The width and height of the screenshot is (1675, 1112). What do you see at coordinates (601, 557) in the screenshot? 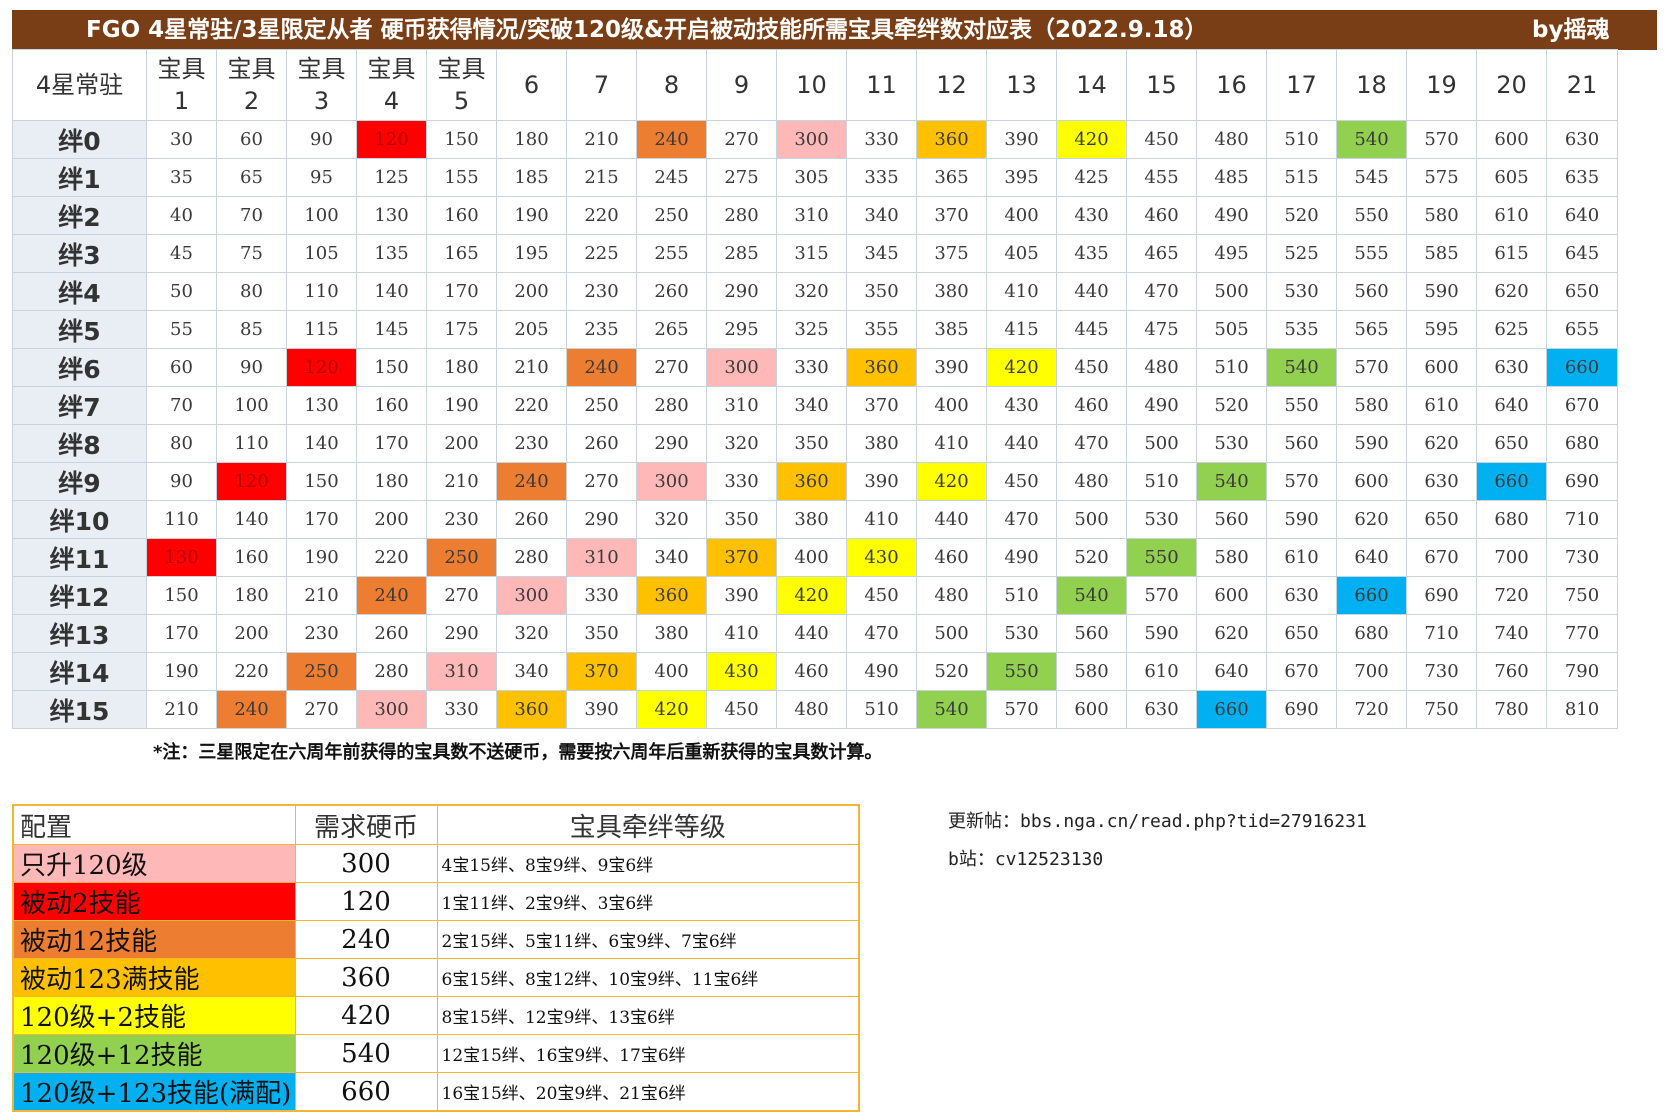
I see `coin-cell: 310` at bounding box center [601, 557].